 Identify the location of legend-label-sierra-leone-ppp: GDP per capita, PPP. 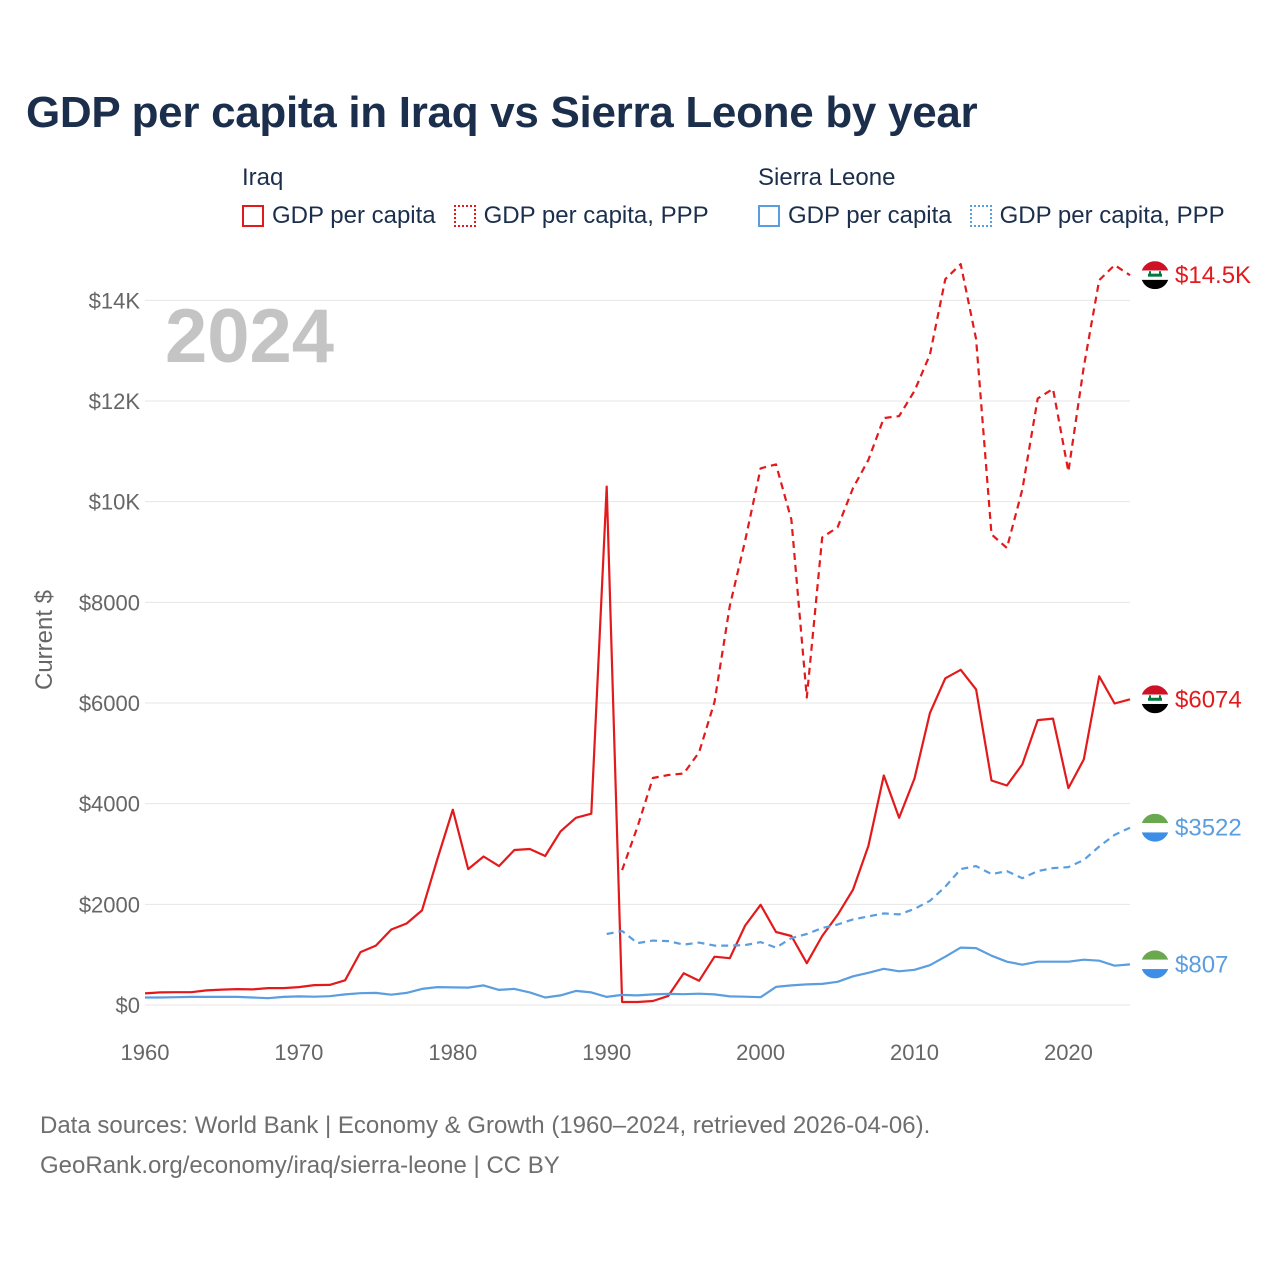
(1112, 215).